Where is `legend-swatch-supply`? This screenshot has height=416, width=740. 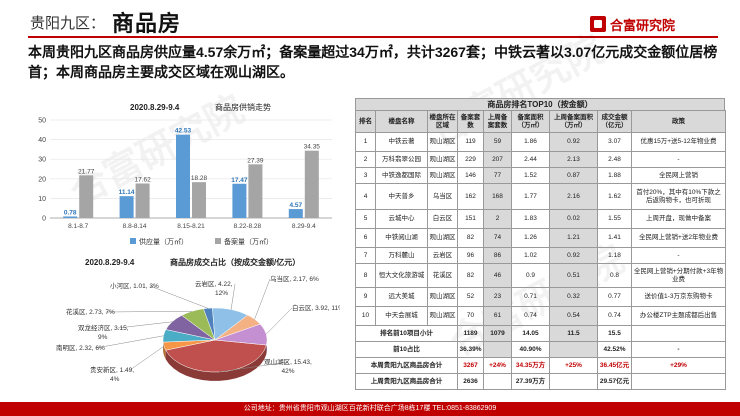
legend-swatch-supply is located at coordinates (133, 241).